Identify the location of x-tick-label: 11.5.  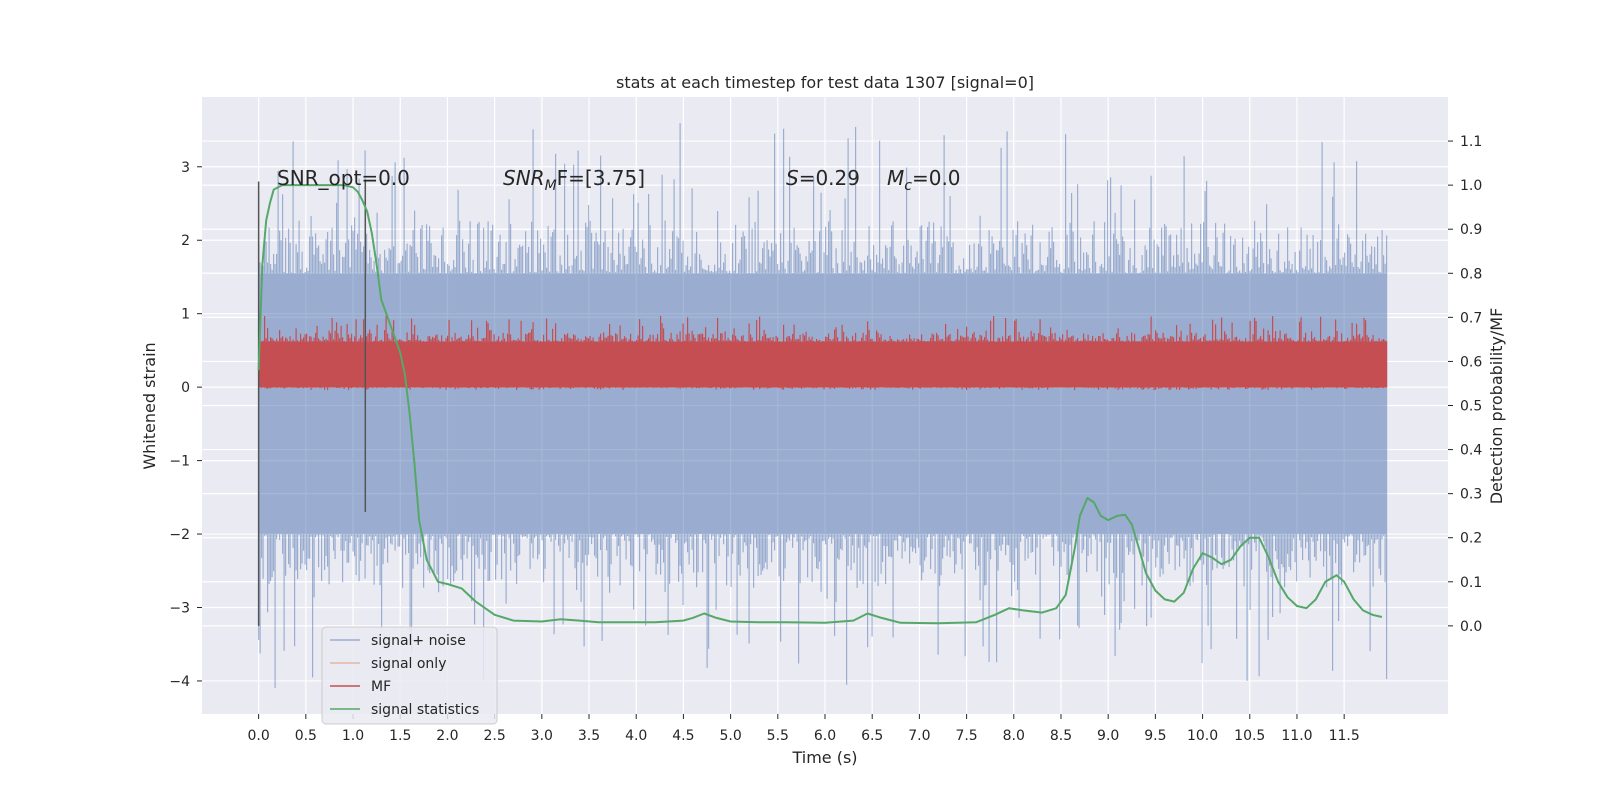
(1344, 736).